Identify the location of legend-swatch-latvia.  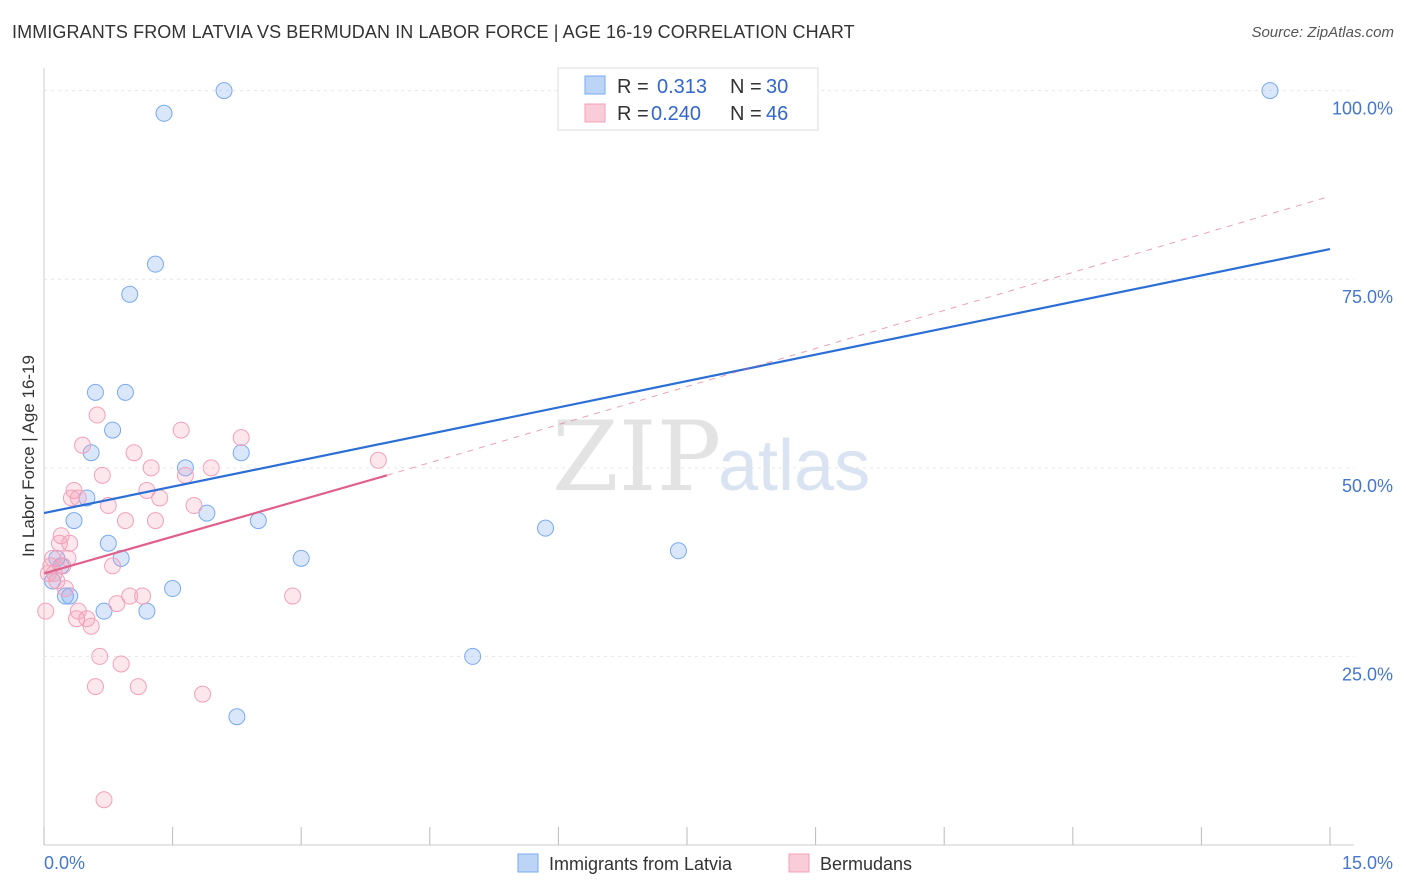
(595, 85).